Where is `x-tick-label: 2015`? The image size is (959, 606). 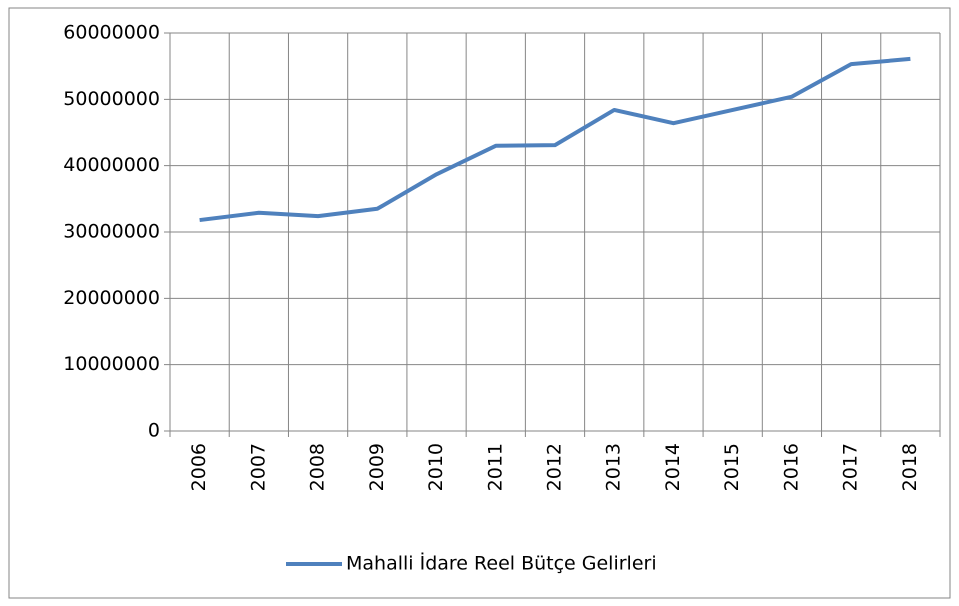
x-tick-label: 2015 is located at coordinates (732, 467).